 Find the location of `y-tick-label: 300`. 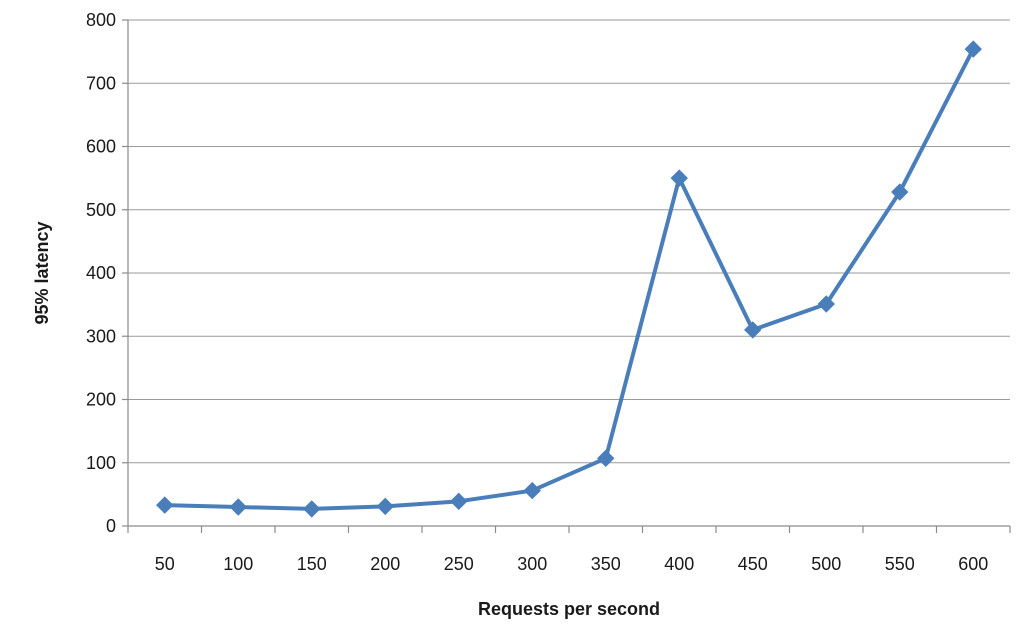

y-tick-label: 300 is located at coordinates (101, 336).